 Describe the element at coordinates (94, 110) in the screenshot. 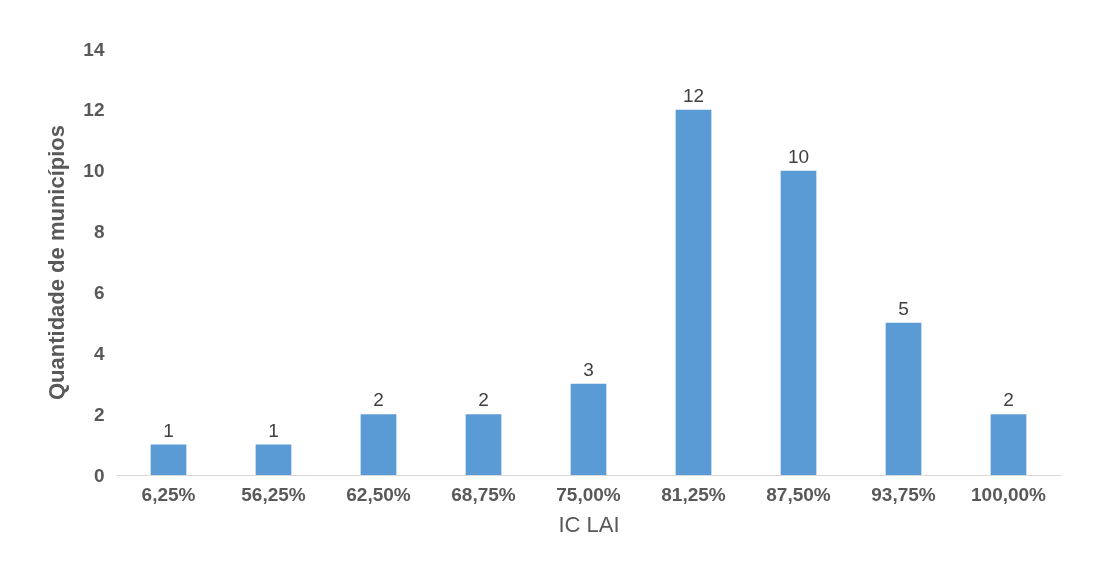

I see `y-tick-label: 12` at that location.